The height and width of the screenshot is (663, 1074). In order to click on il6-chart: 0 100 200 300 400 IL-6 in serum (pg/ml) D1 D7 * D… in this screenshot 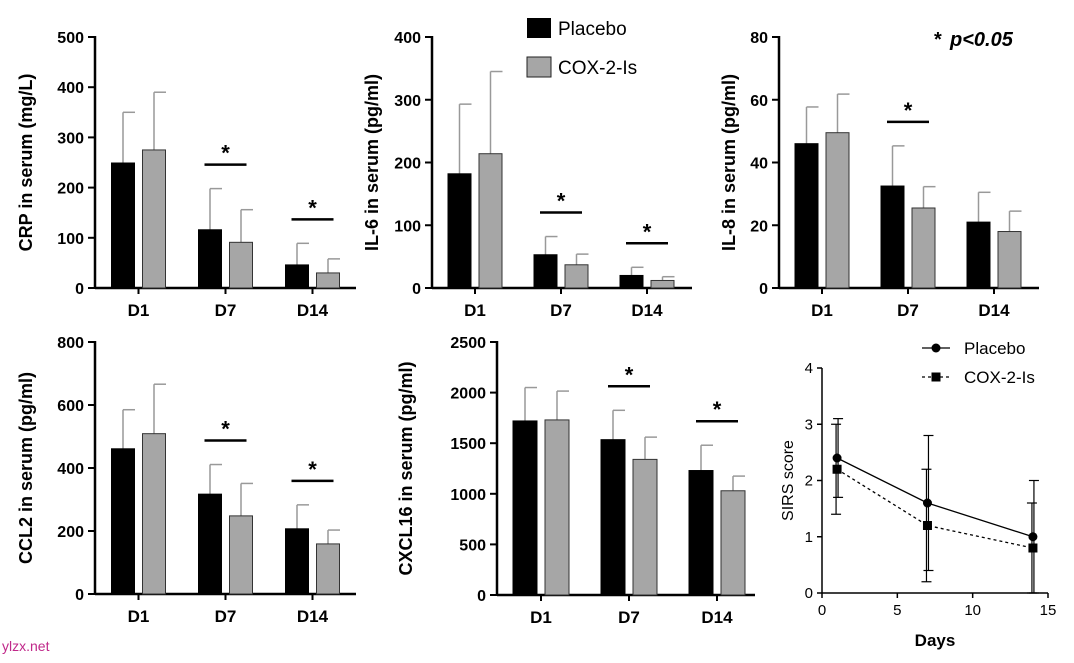, I will do `click(527, 175)`.